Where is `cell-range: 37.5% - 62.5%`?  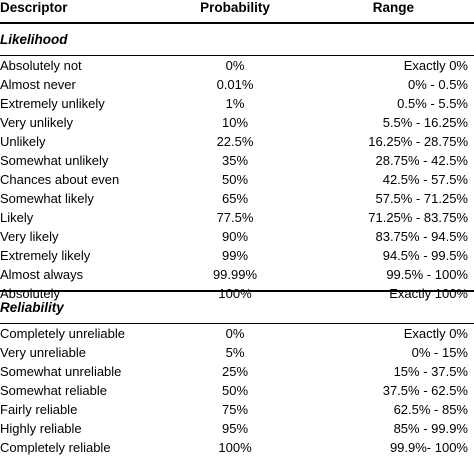 cell-range: 37.5% - 62.5% is located at coordinates (425, 390).